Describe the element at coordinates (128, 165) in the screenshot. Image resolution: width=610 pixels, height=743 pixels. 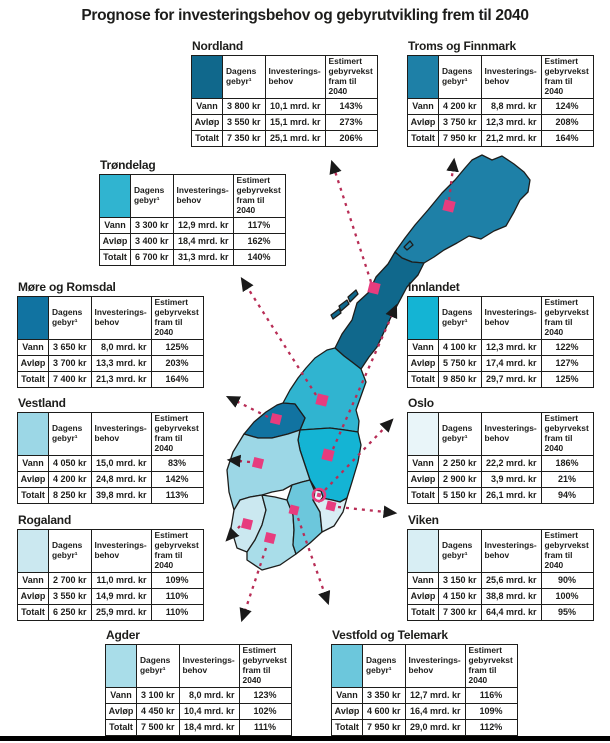
I see `region-title: Trøndelag` at that location.